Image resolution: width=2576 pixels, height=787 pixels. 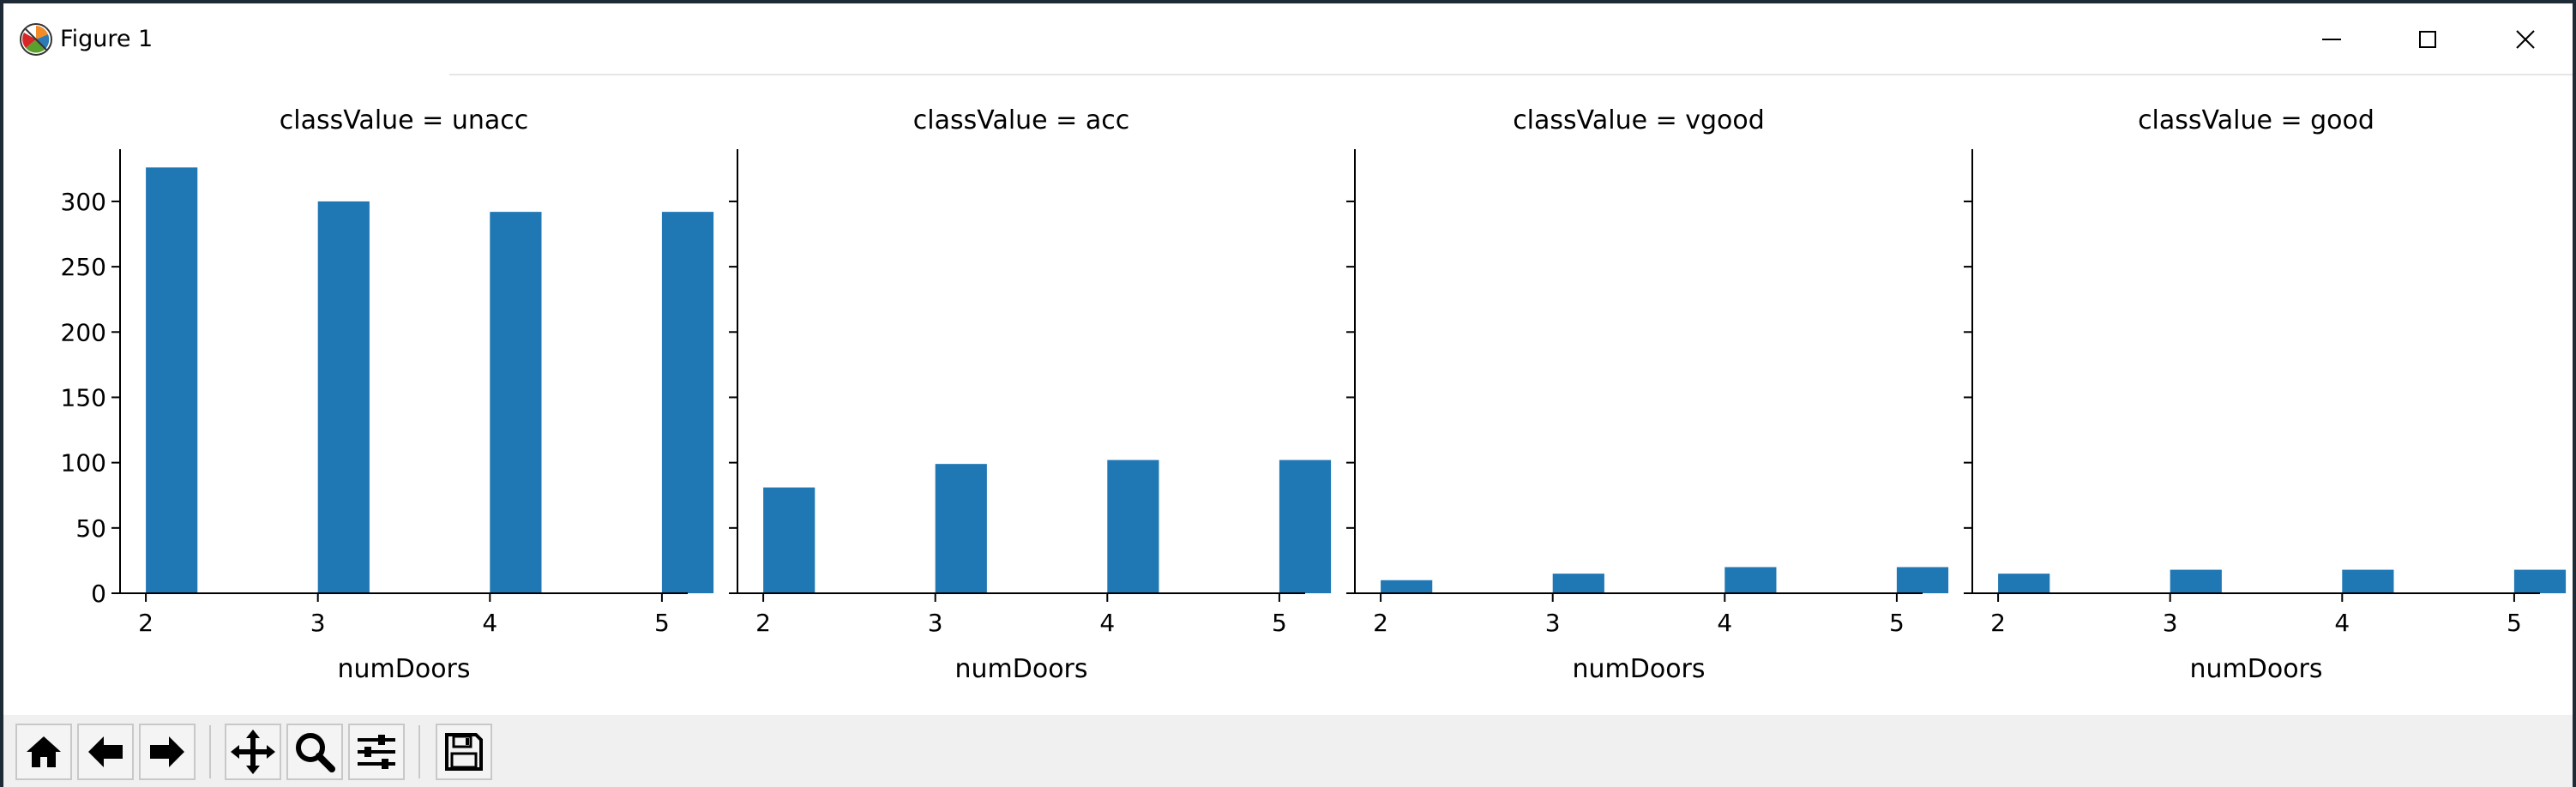 I want to click on maximize-button, so click(x=2427, y=39).